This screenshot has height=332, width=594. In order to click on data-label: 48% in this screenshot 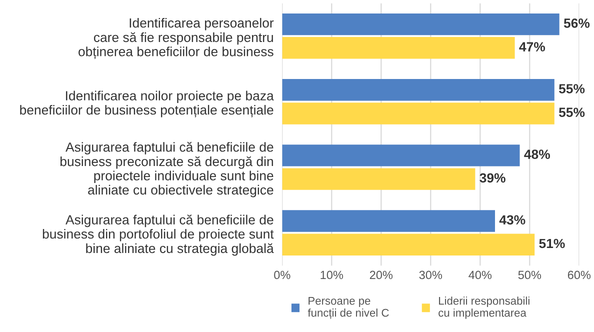, I will do `click(537, 154)`.